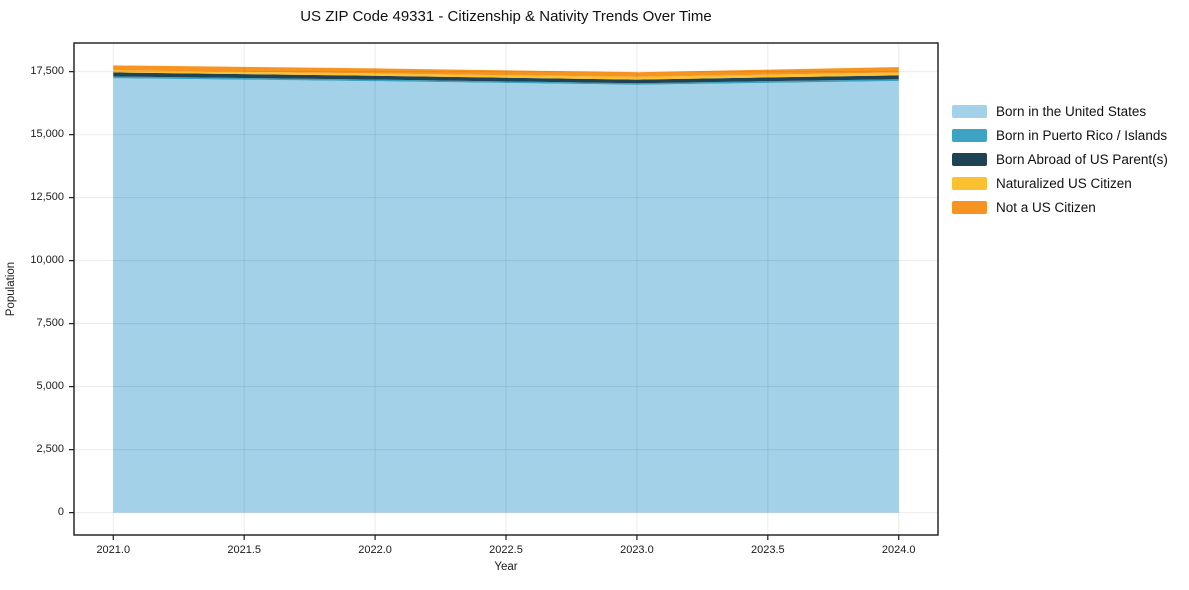 The image size is (1189, 590). I want to click on legend-swatch-naturalized, so click(969, 183).